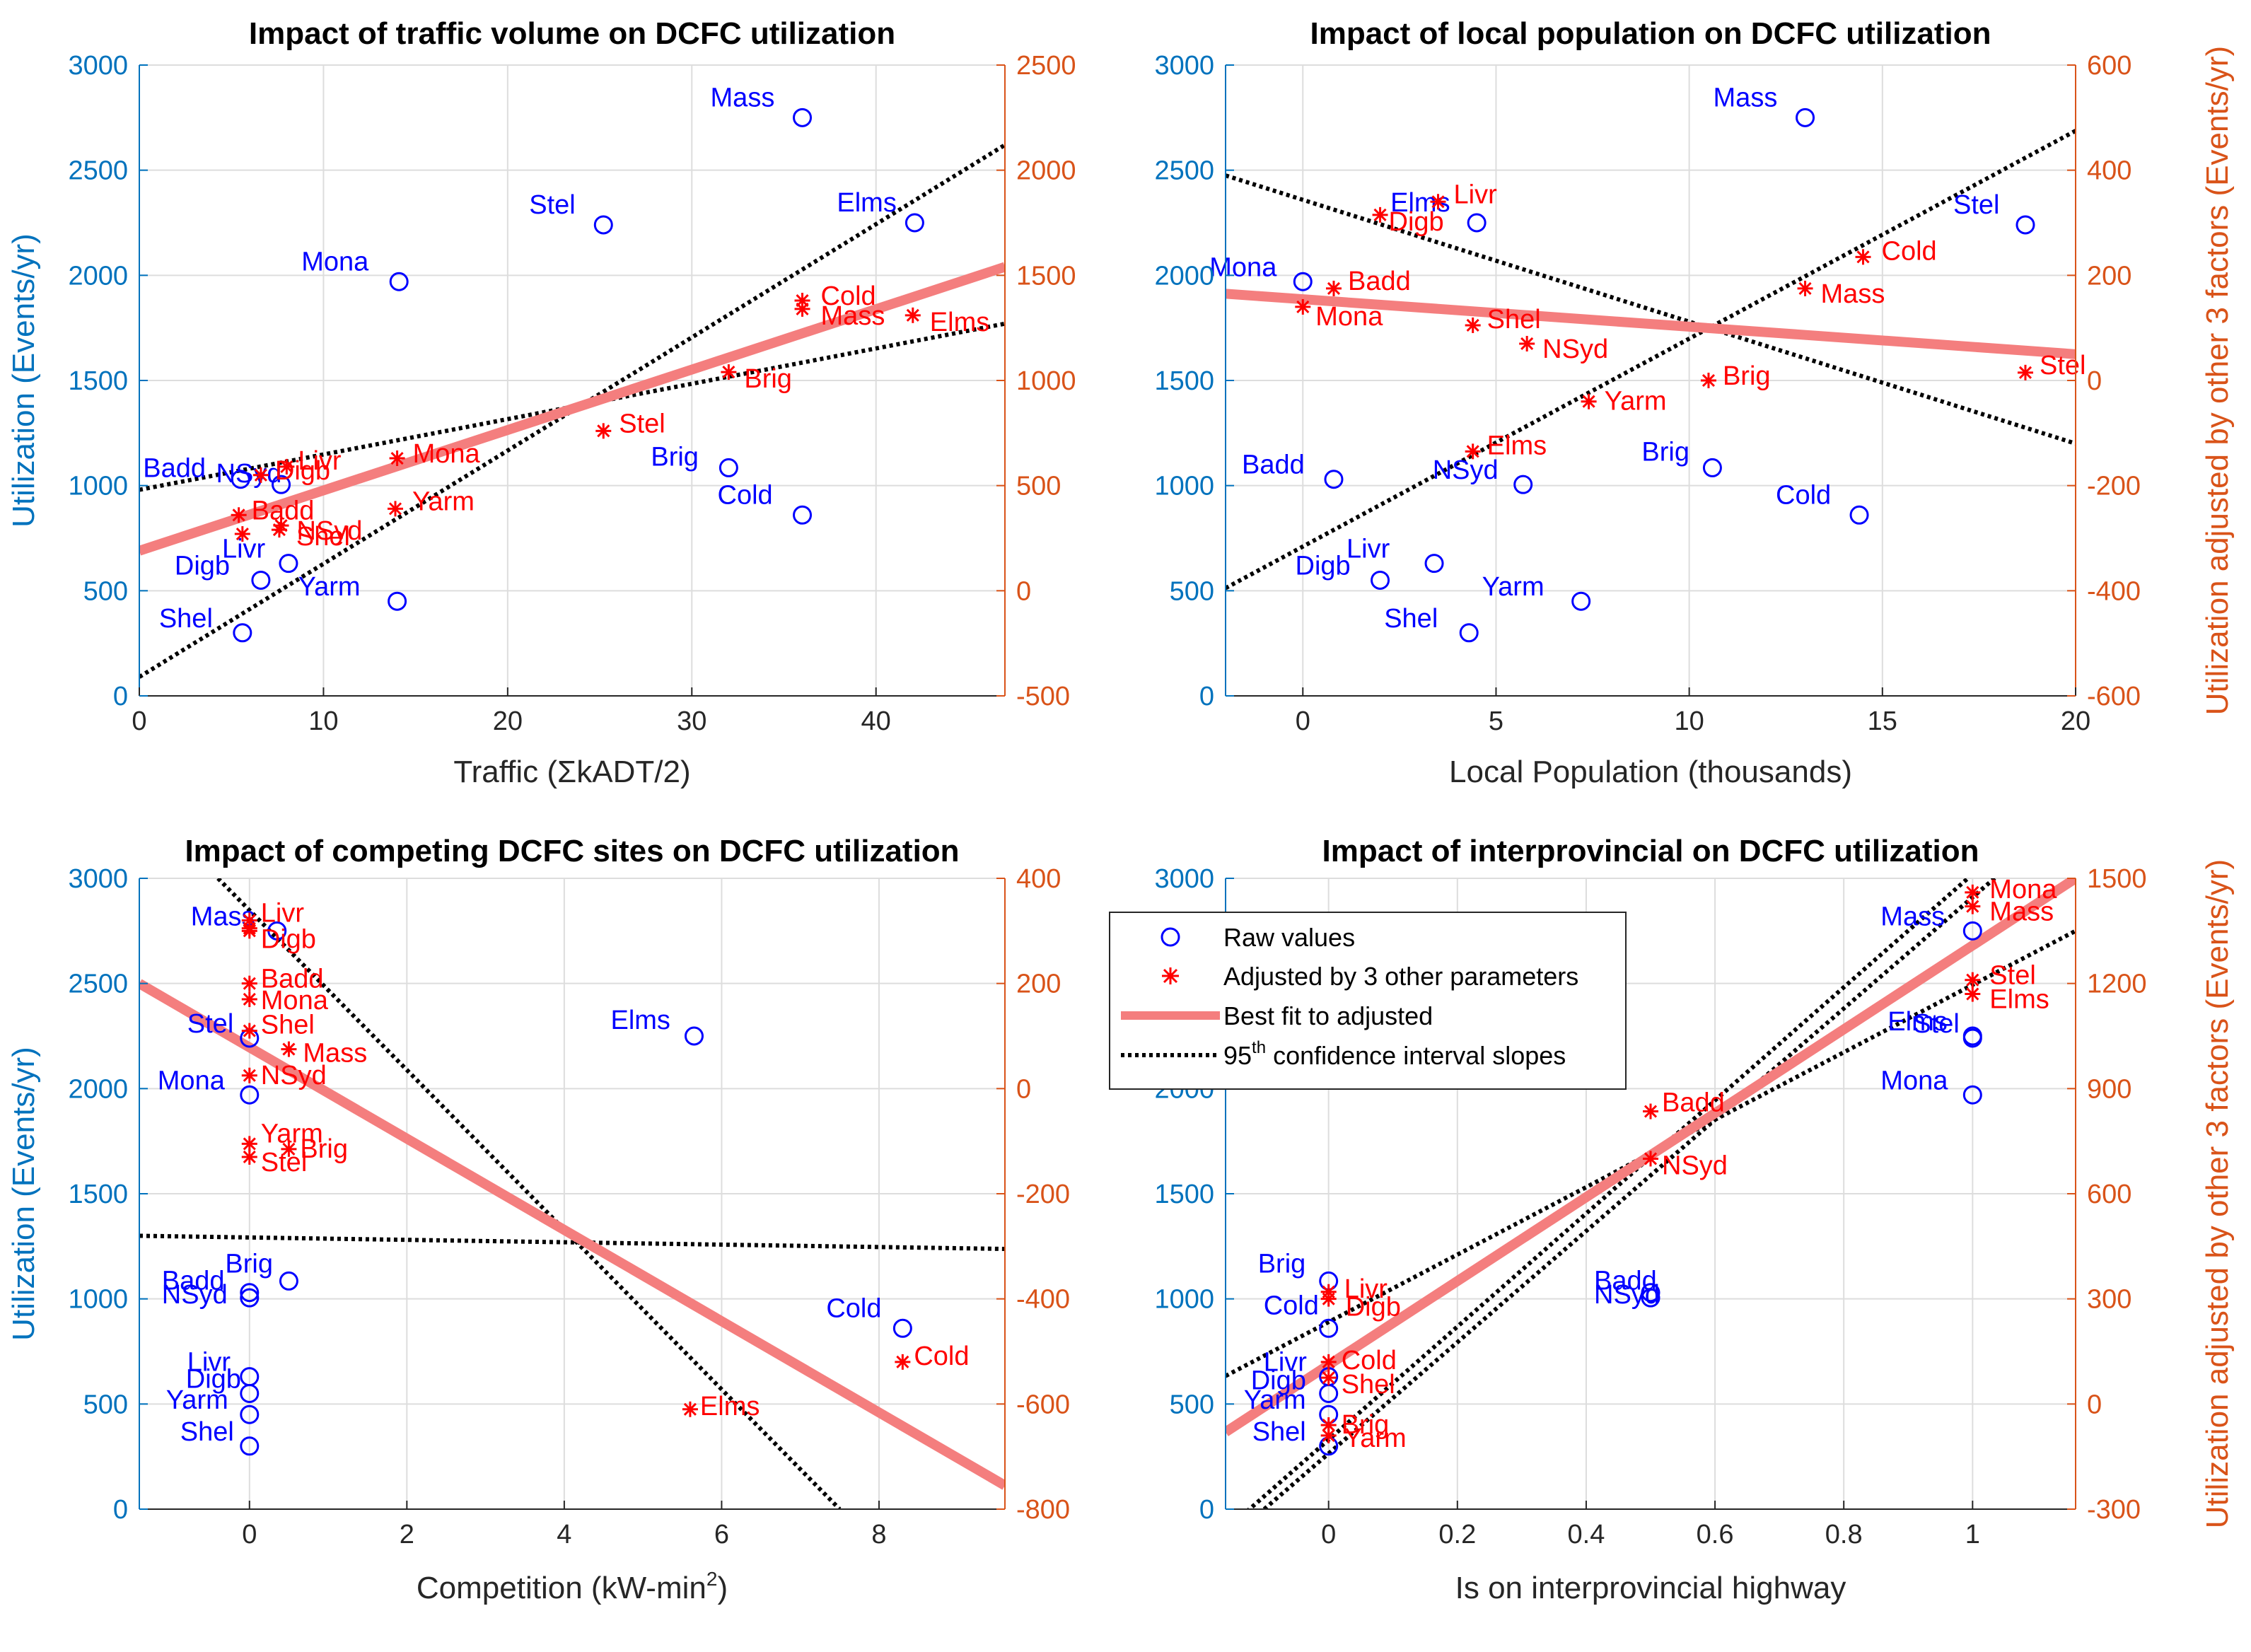 This screenshot has width=2251, height=1652. What do you see at coordinates (1627, 1295) in the screenshot?
I see `raw-point-label: NSyd` at bounding box center [1627, 1295].